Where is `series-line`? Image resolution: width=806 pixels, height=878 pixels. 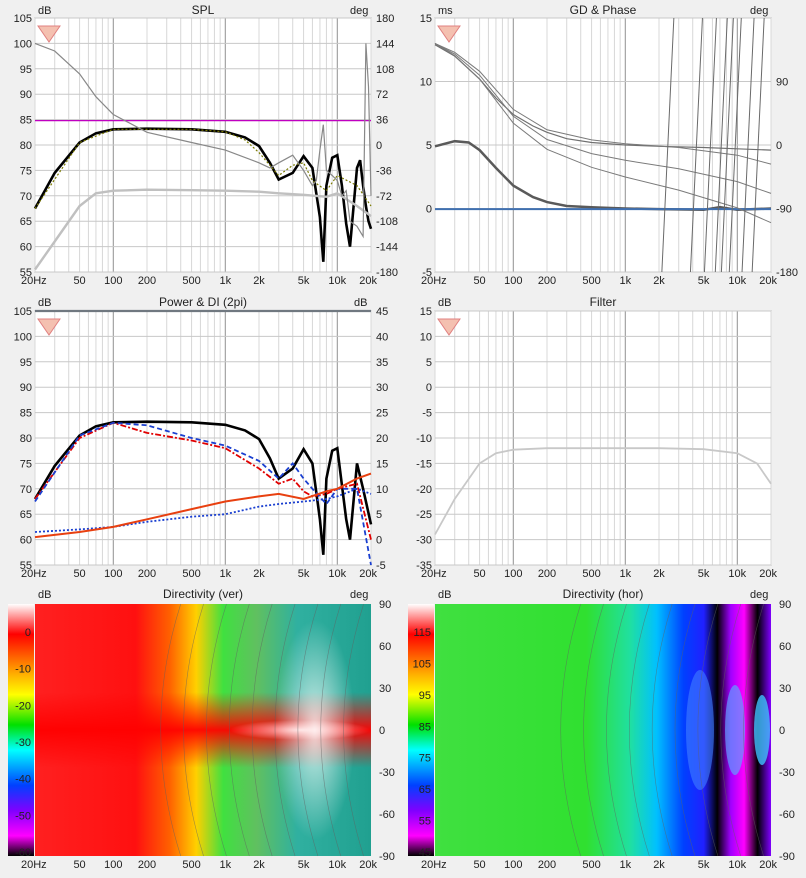
series-line is located at coordinates (203, 493).